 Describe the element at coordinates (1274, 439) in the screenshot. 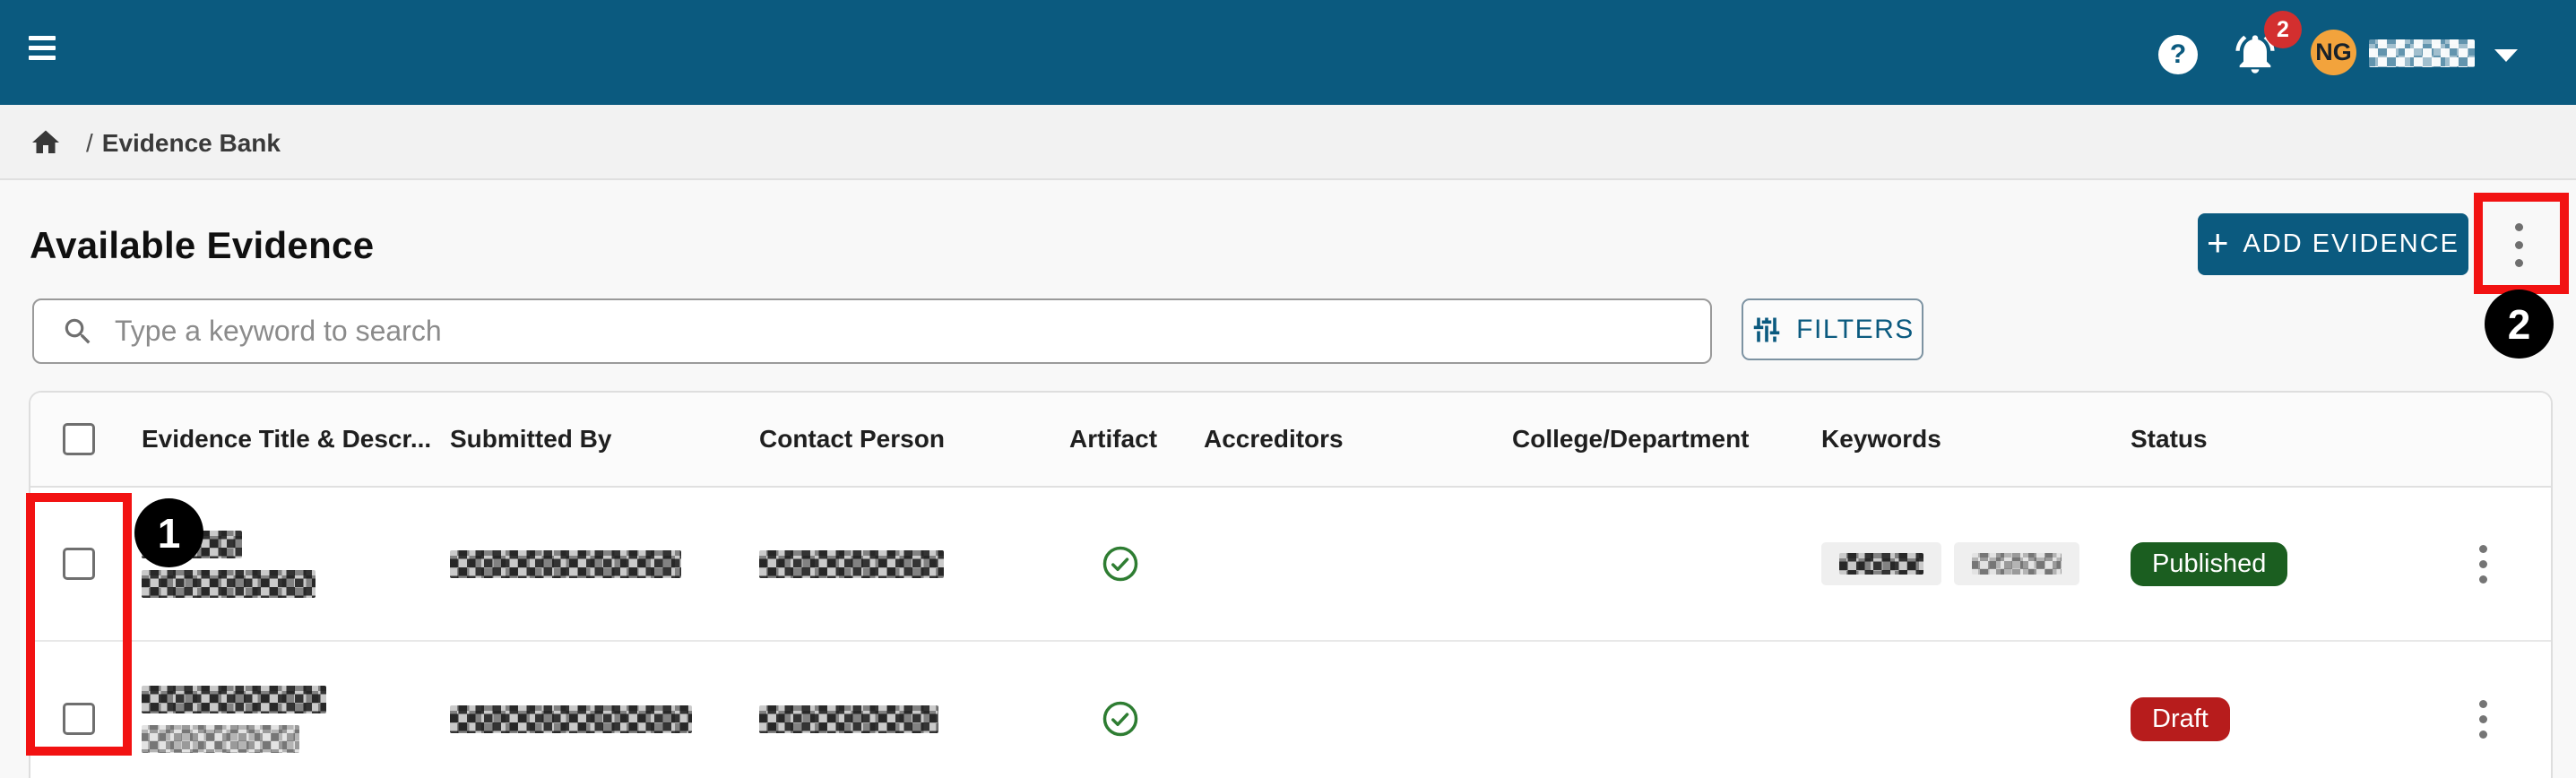

I see `column-header-accreditors: Accreditors` at that location.